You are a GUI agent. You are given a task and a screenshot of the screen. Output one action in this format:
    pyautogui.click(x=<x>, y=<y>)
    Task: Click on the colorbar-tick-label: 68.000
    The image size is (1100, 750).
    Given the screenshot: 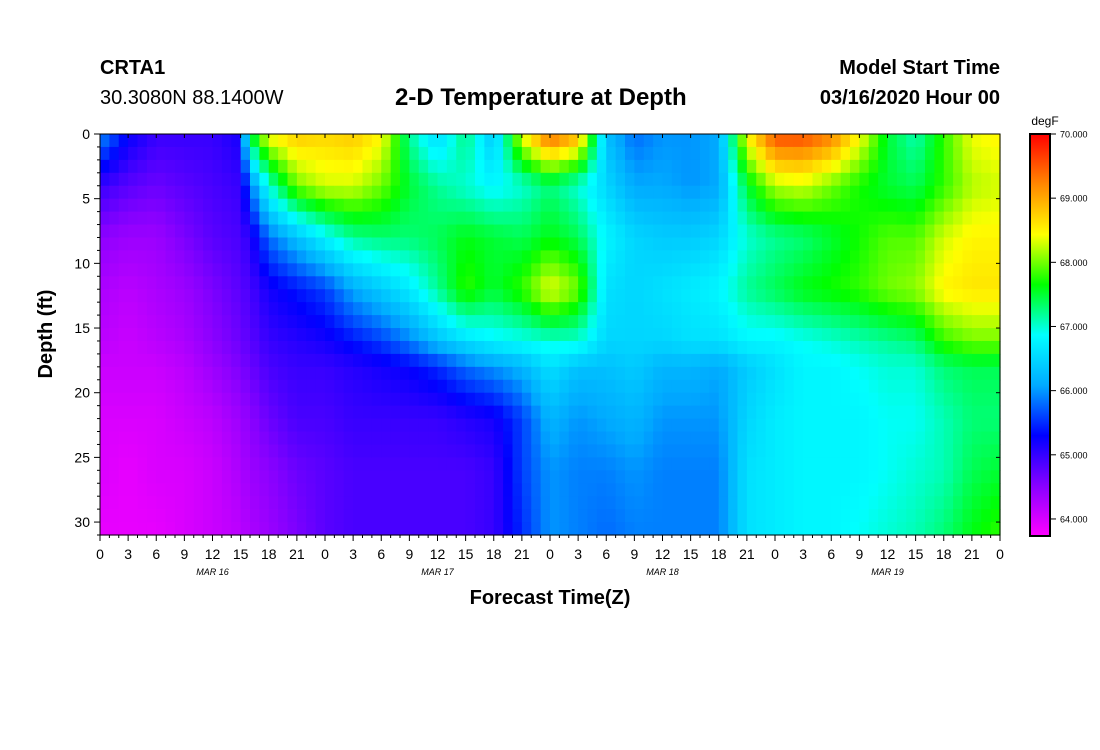 What is the action you would take?
    pyautogui.click(x=1074, y=263)
    